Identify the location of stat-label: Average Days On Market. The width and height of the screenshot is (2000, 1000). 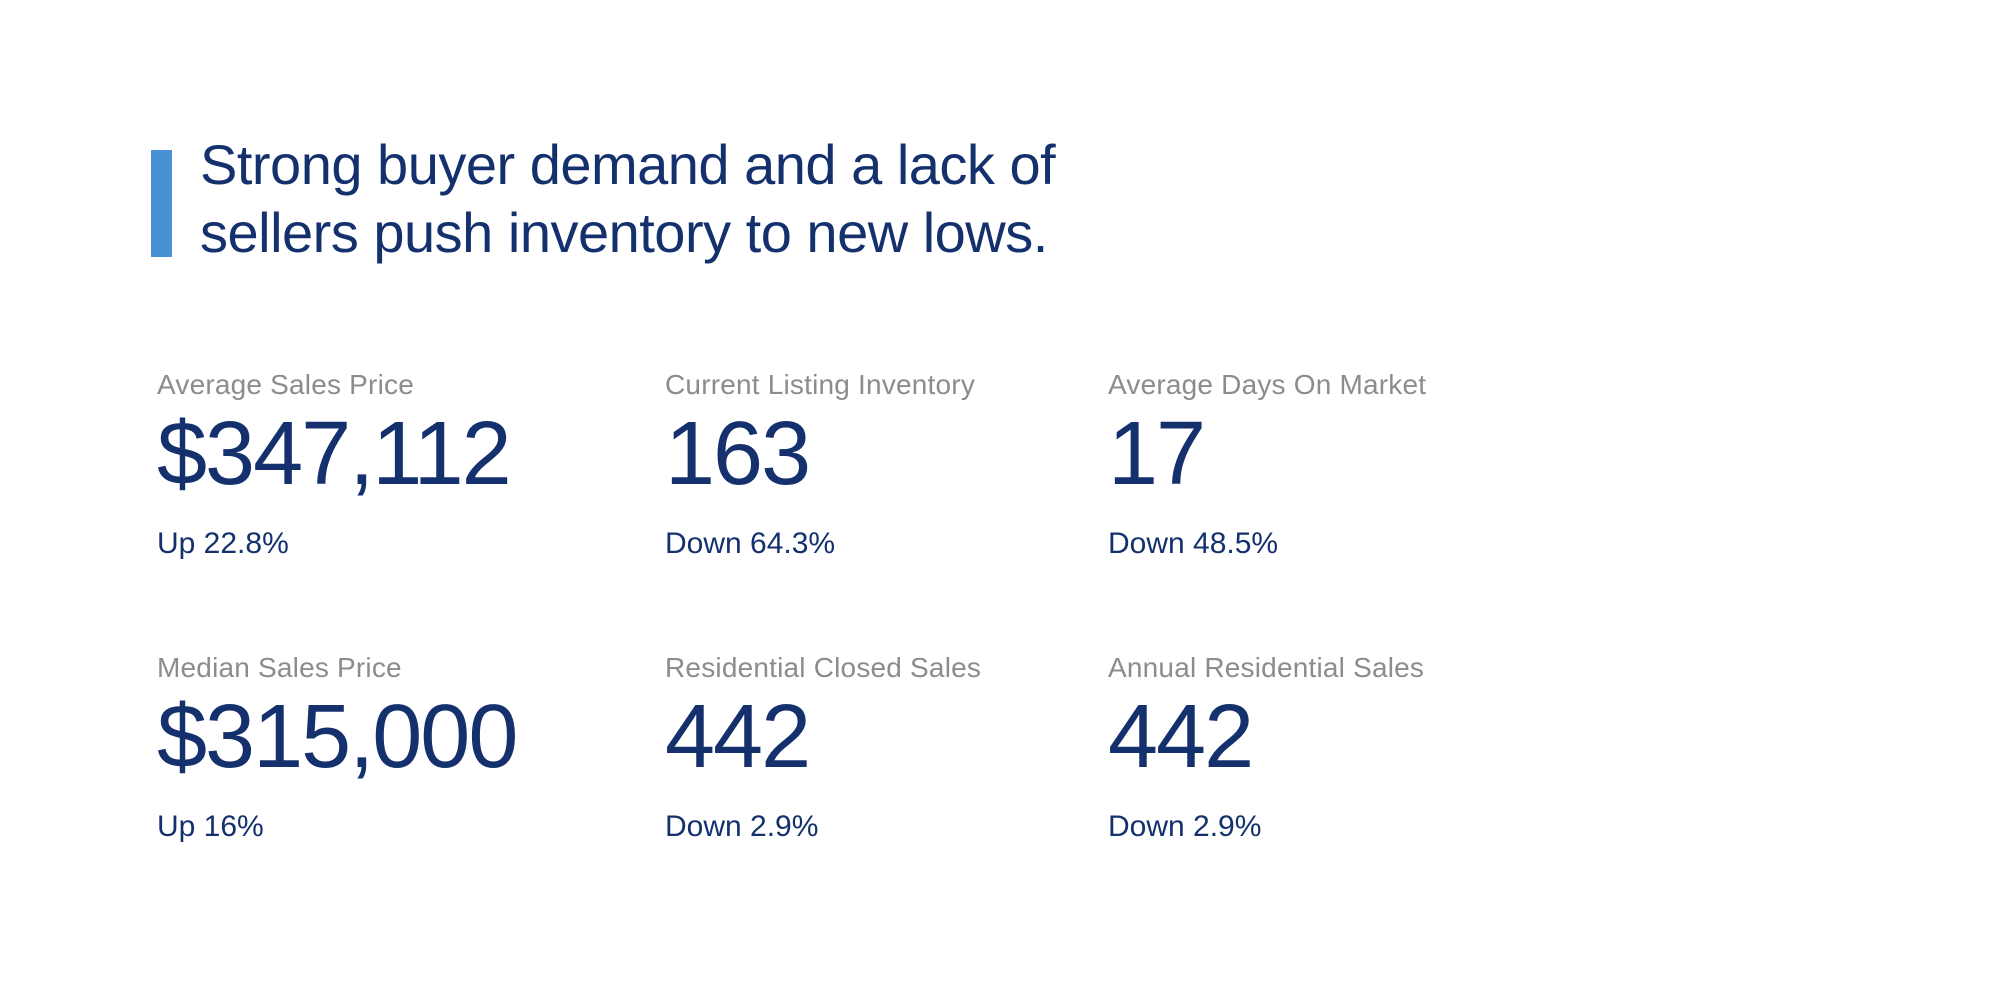
(1267, 384).